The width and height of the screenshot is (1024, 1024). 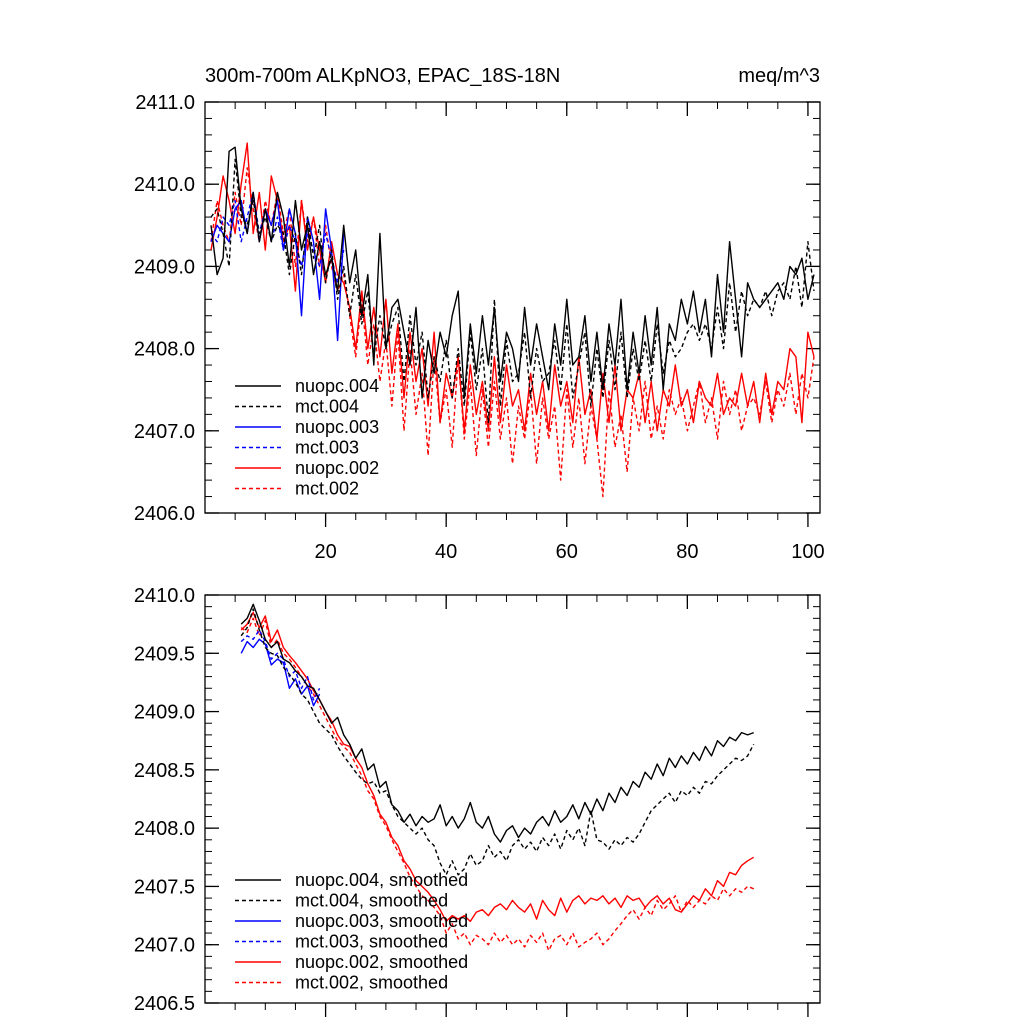 I want to click on bottom-y-tick-label: 2410.0, so click(x=164, y=596).